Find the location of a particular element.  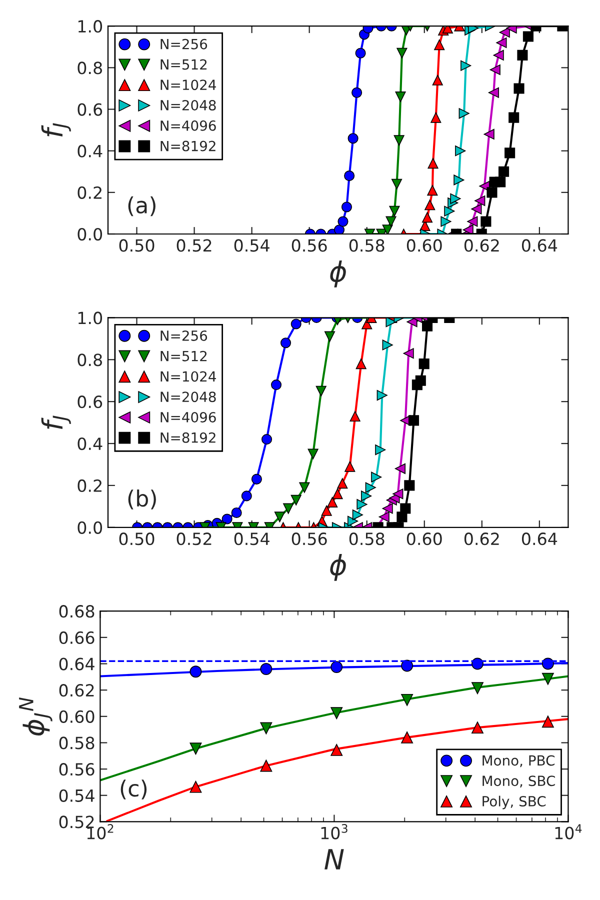

annotation: (b) is located at coordinates (142, 500).